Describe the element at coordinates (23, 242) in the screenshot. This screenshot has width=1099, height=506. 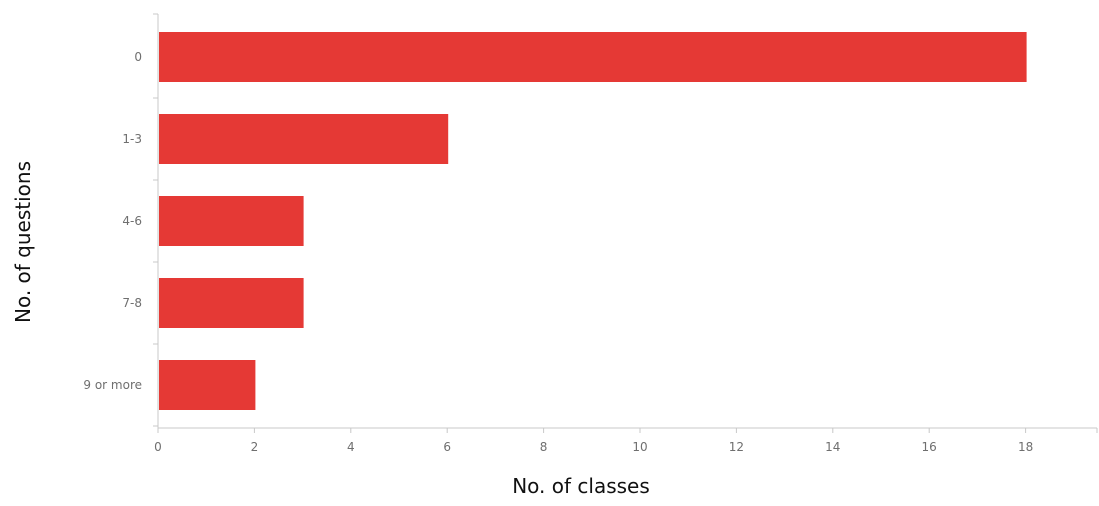
I see `y-axis-title: No. of questions` at that location.